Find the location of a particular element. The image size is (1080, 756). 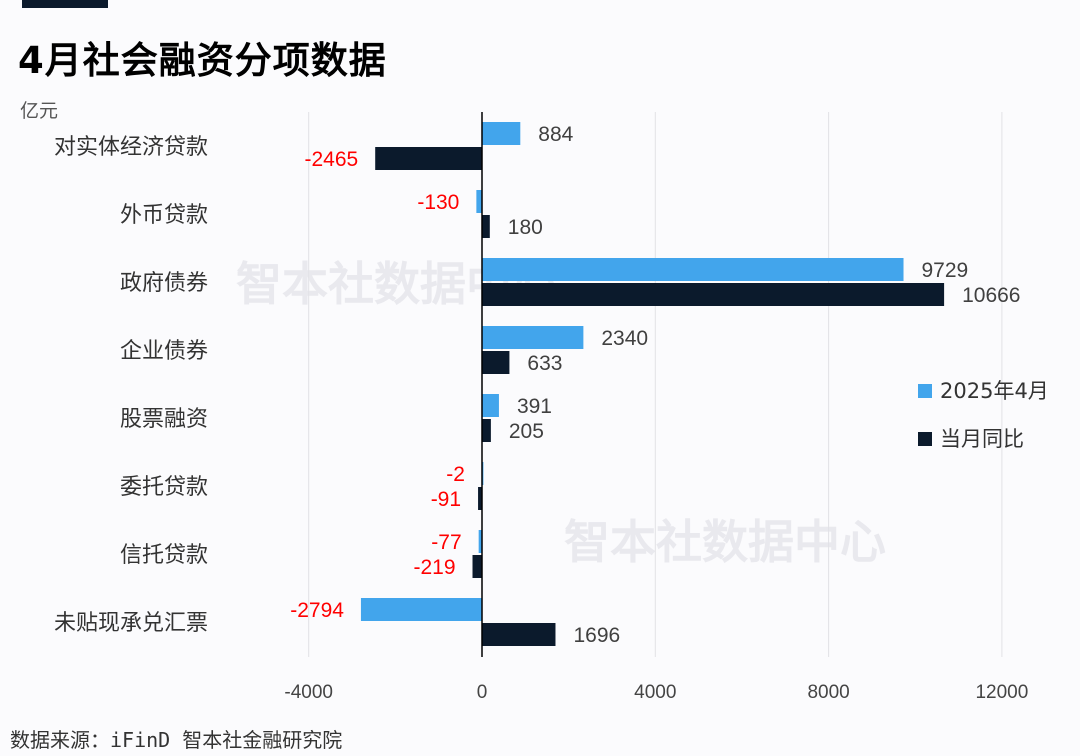

data-label: -2794 is located at coordinates (317, 610).